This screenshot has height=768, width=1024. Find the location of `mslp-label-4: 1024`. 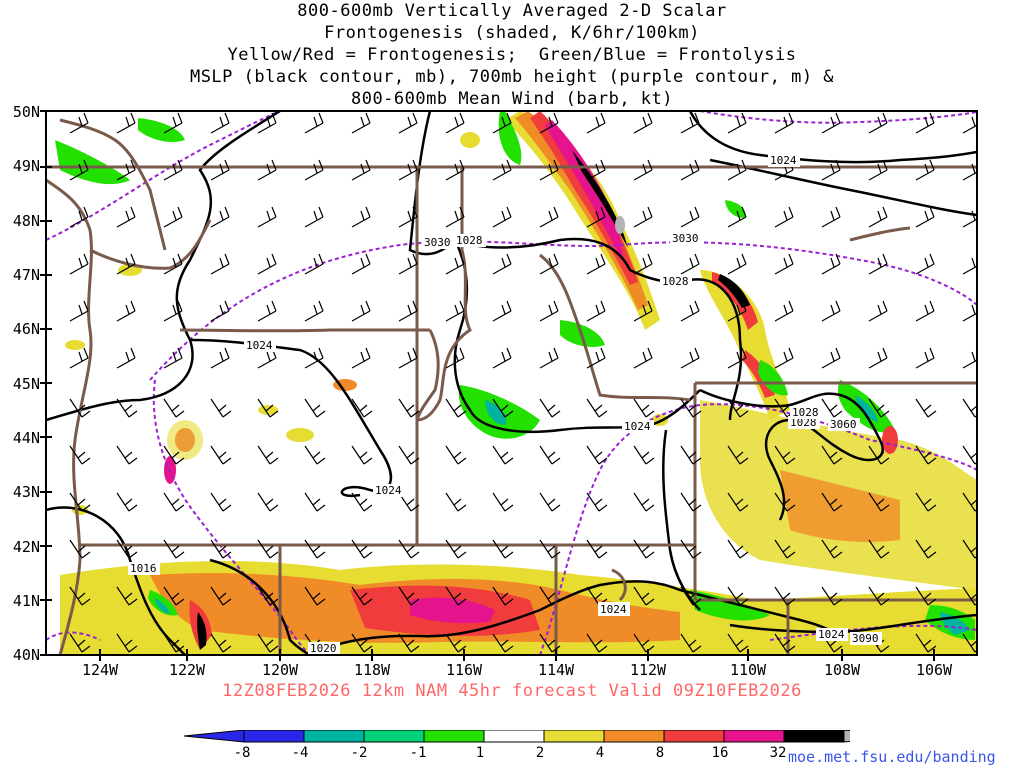

mslp-label-4: 1024 is located at coordinates (637, 426).